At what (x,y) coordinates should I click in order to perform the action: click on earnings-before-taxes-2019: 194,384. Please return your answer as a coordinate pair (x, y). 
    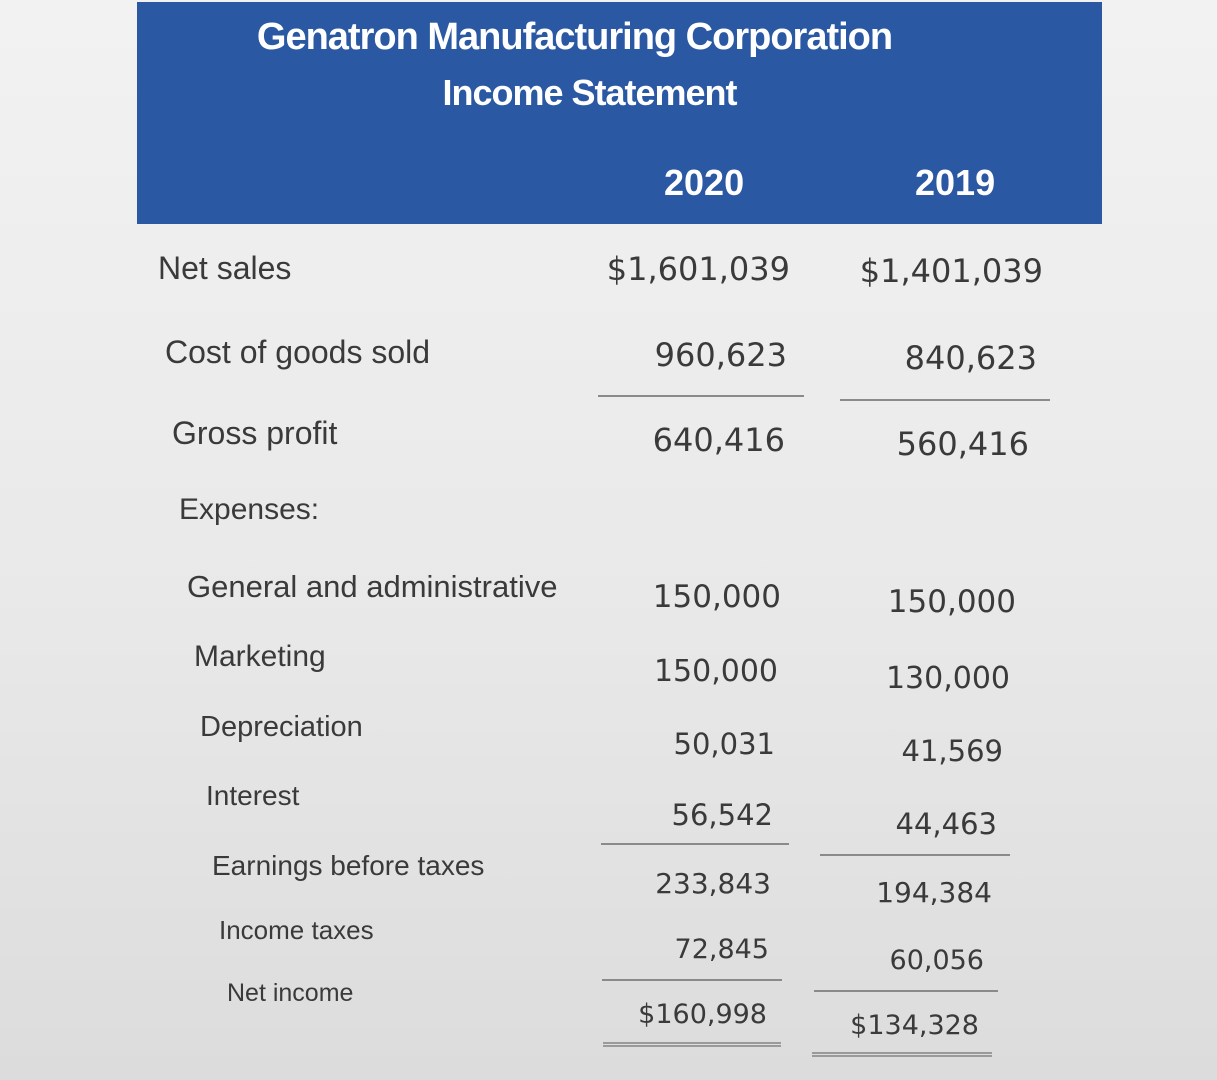
    Looking at the image, I should click on (934, 892).